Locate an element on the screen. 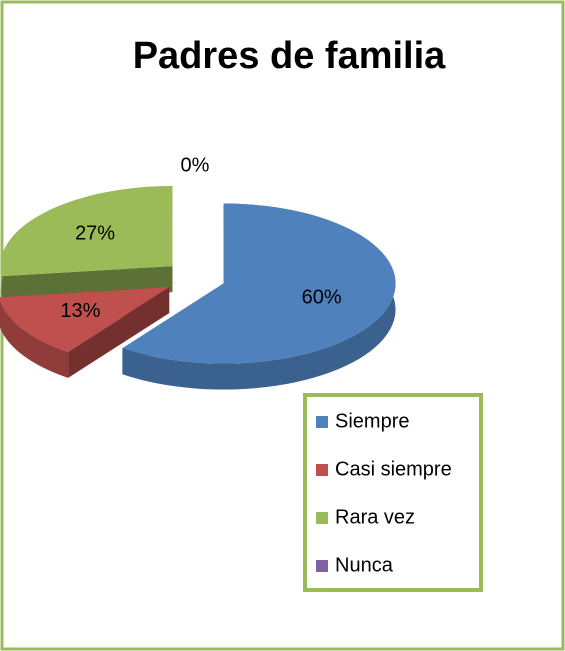 This screenshot has height=651, width=565. data-label: 60% is located at coordinates (322, 298).